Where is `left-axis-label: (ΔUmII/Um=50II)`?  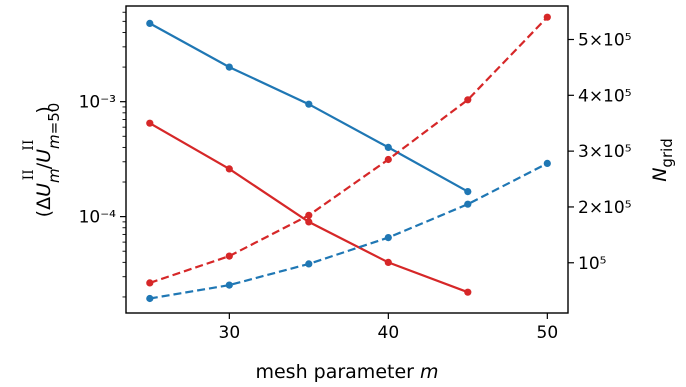
left-axis-label: (ΔUmII/Um=50II) is located at coordinates (42, 160).